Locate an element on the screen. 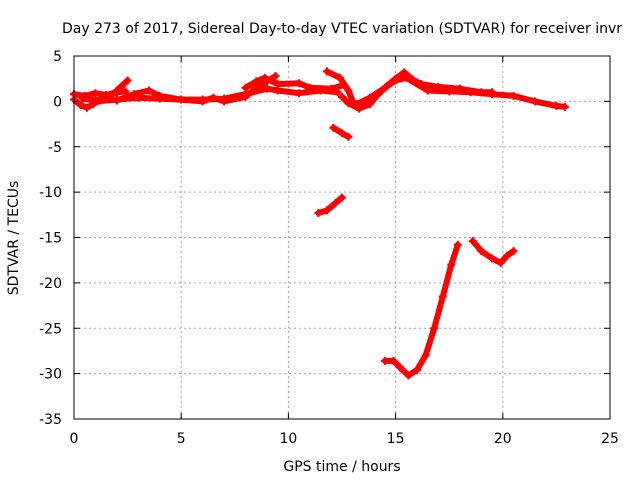 This screenshot has height=480, width=640. y-tick-label: -20 is located at coordinates (50, 284).